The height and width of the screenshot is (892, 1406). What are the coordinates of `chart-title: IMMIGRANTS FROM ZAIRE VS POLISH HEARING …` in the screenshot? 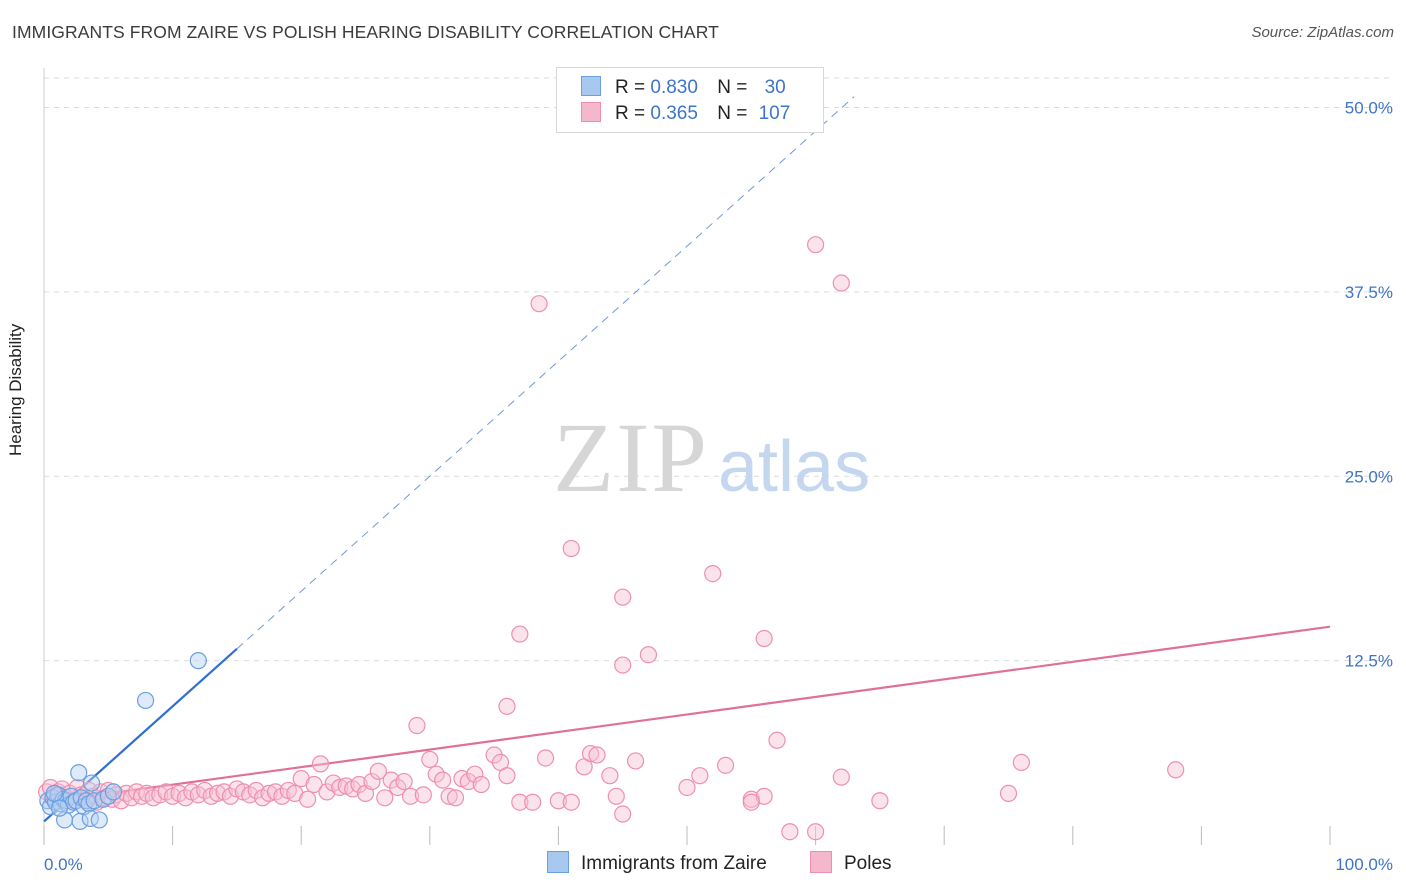 It's located at (365, 32).